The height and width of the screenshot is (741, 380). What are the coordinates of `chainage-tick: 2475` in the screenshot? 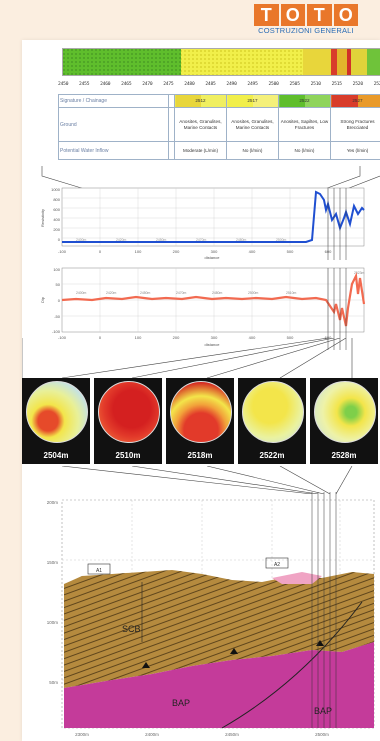 It's located at (168, 84).